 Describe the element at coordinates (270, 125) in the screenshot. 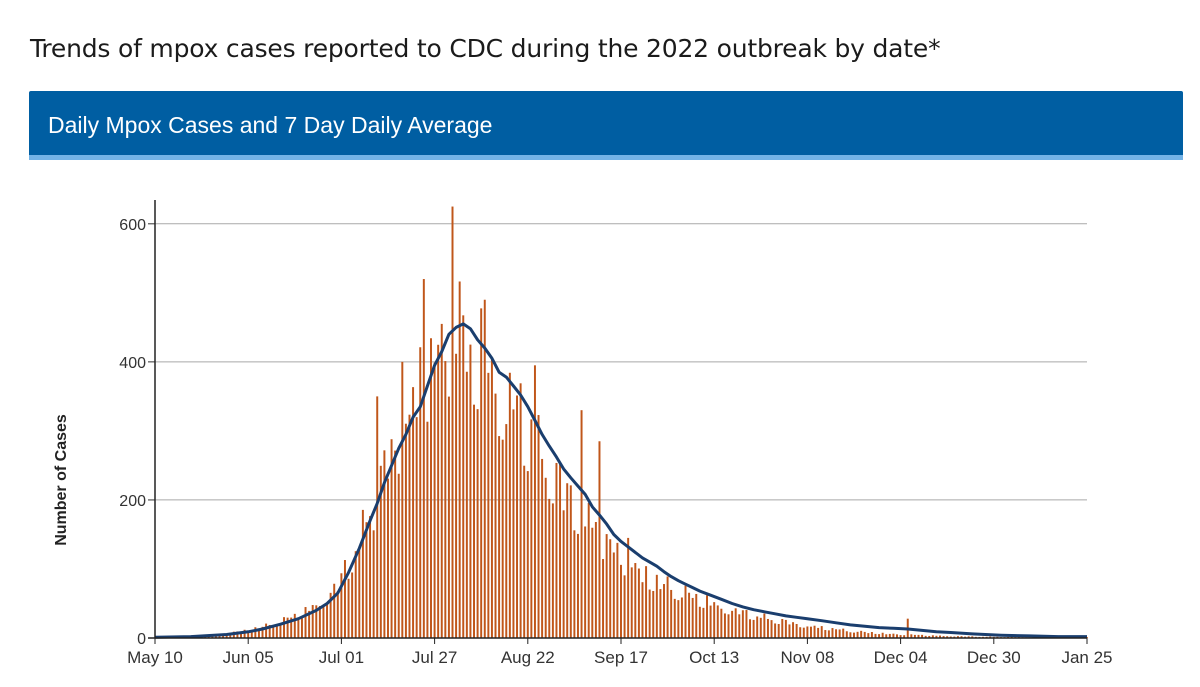

I see `panel-title: Daily Mpox Cases and 7 Day Daily Average` at that location.